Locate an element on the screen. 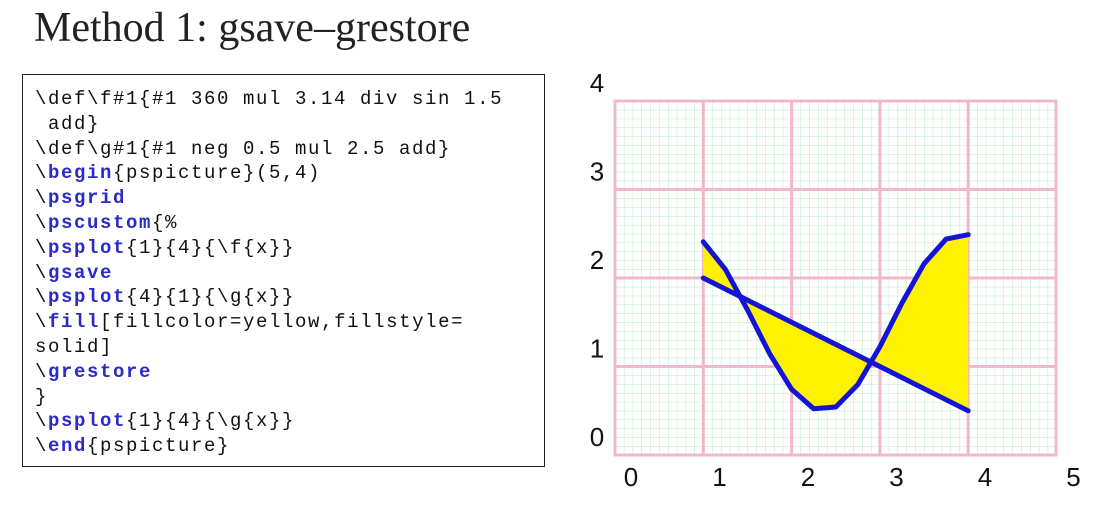  code-keyword: fill is located at coordinates (74, 322).